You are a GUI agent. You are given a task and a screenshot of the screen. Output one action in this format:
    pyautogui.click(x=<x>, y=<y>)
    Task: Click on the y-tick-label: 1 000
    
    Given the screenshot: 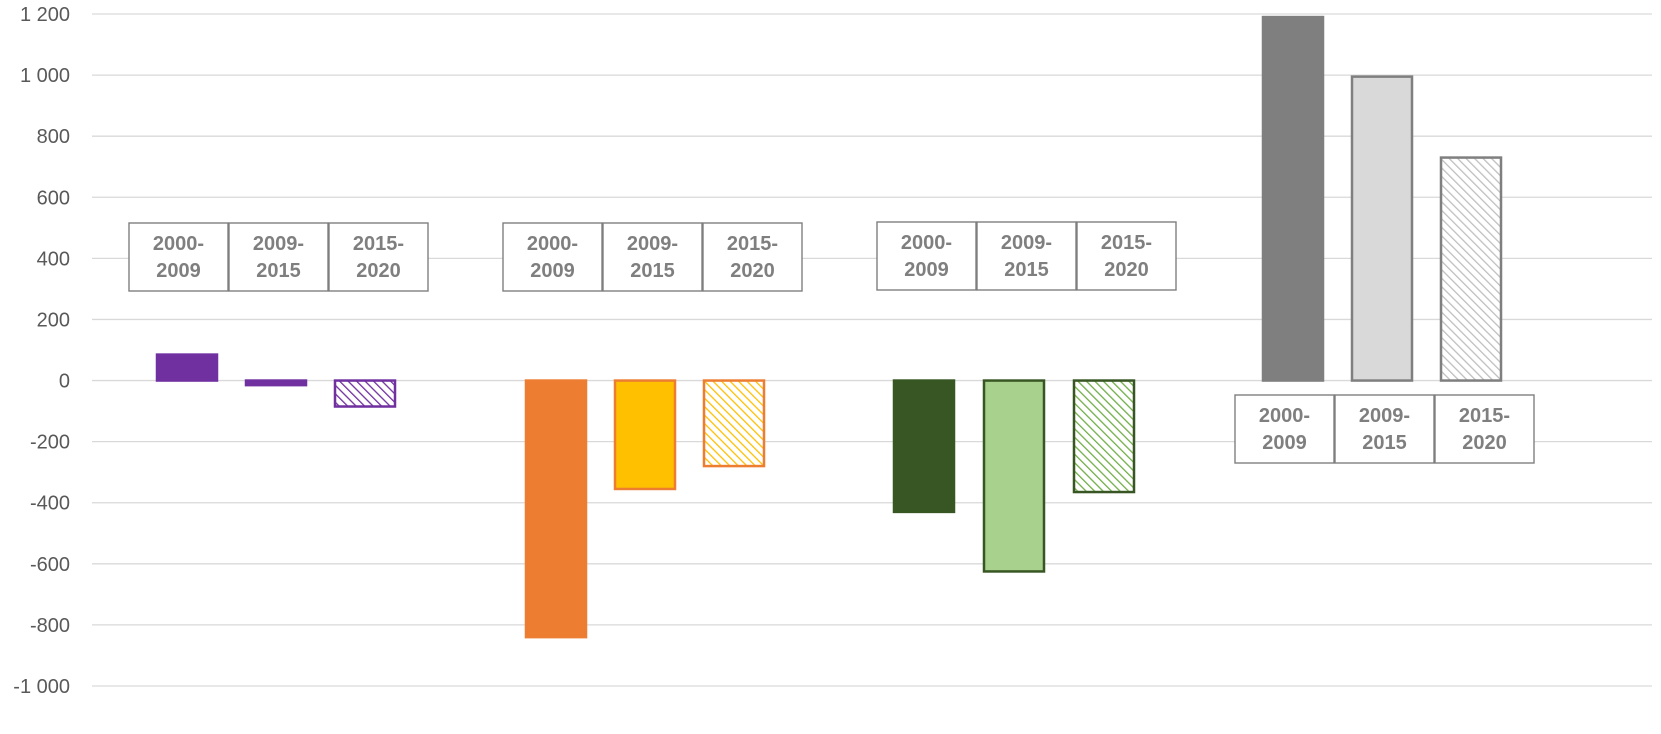 What is the action you would take?
    pyautogui.click(x=45, y=76)
    